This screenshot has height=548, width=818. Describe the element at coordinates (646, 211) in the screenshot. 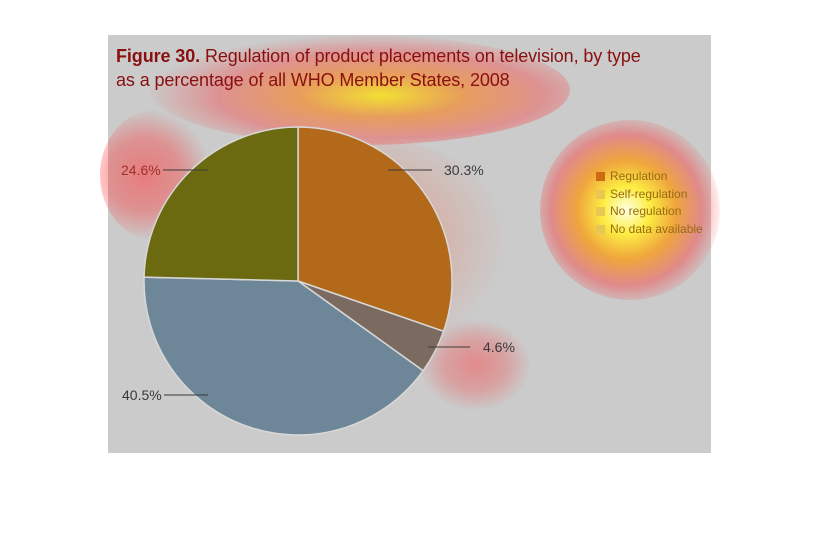

I see `legend-label: No regulation` at that location.